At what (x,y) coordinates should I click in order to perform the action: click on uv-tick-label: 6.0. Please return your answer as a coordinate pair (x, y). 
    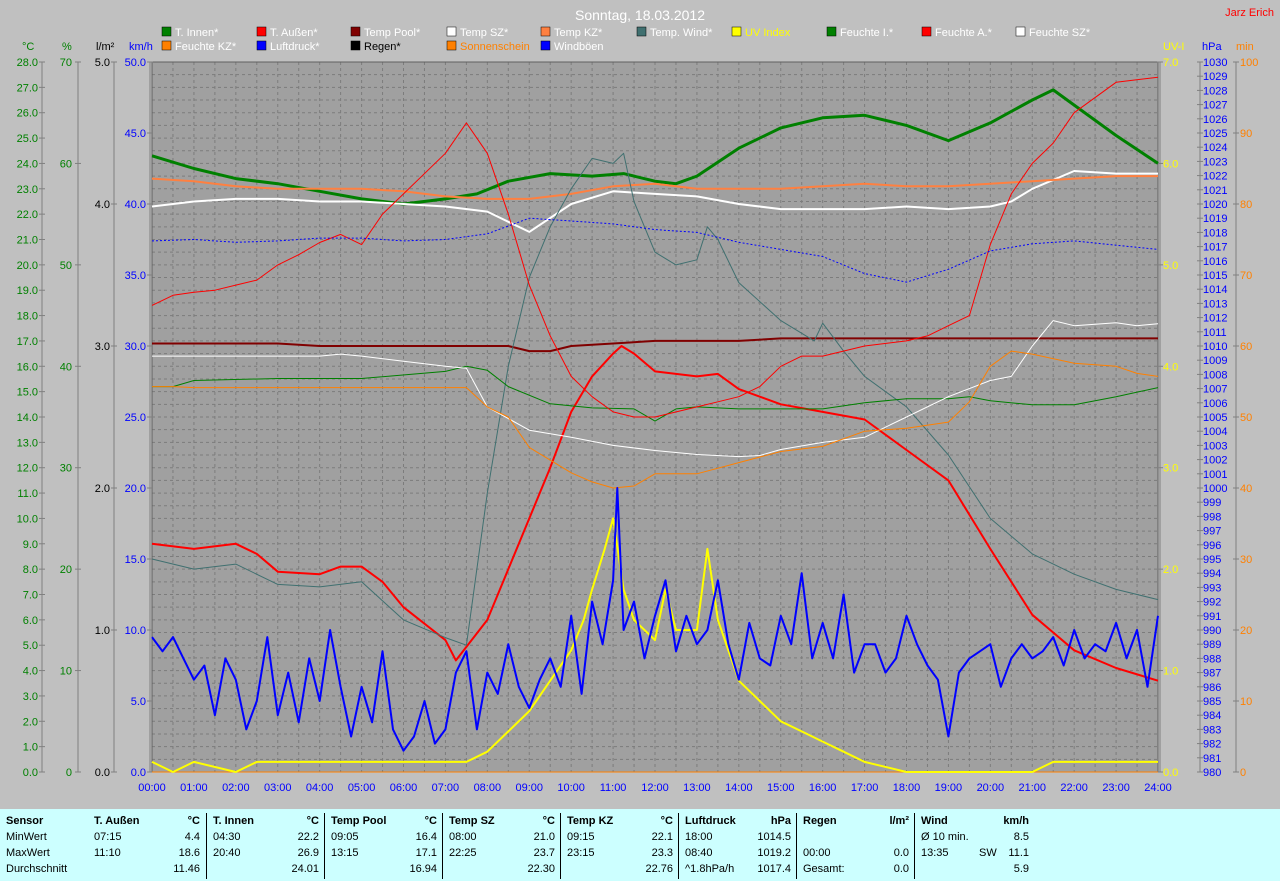
    Looking at the image, I should click on (1170, 164).